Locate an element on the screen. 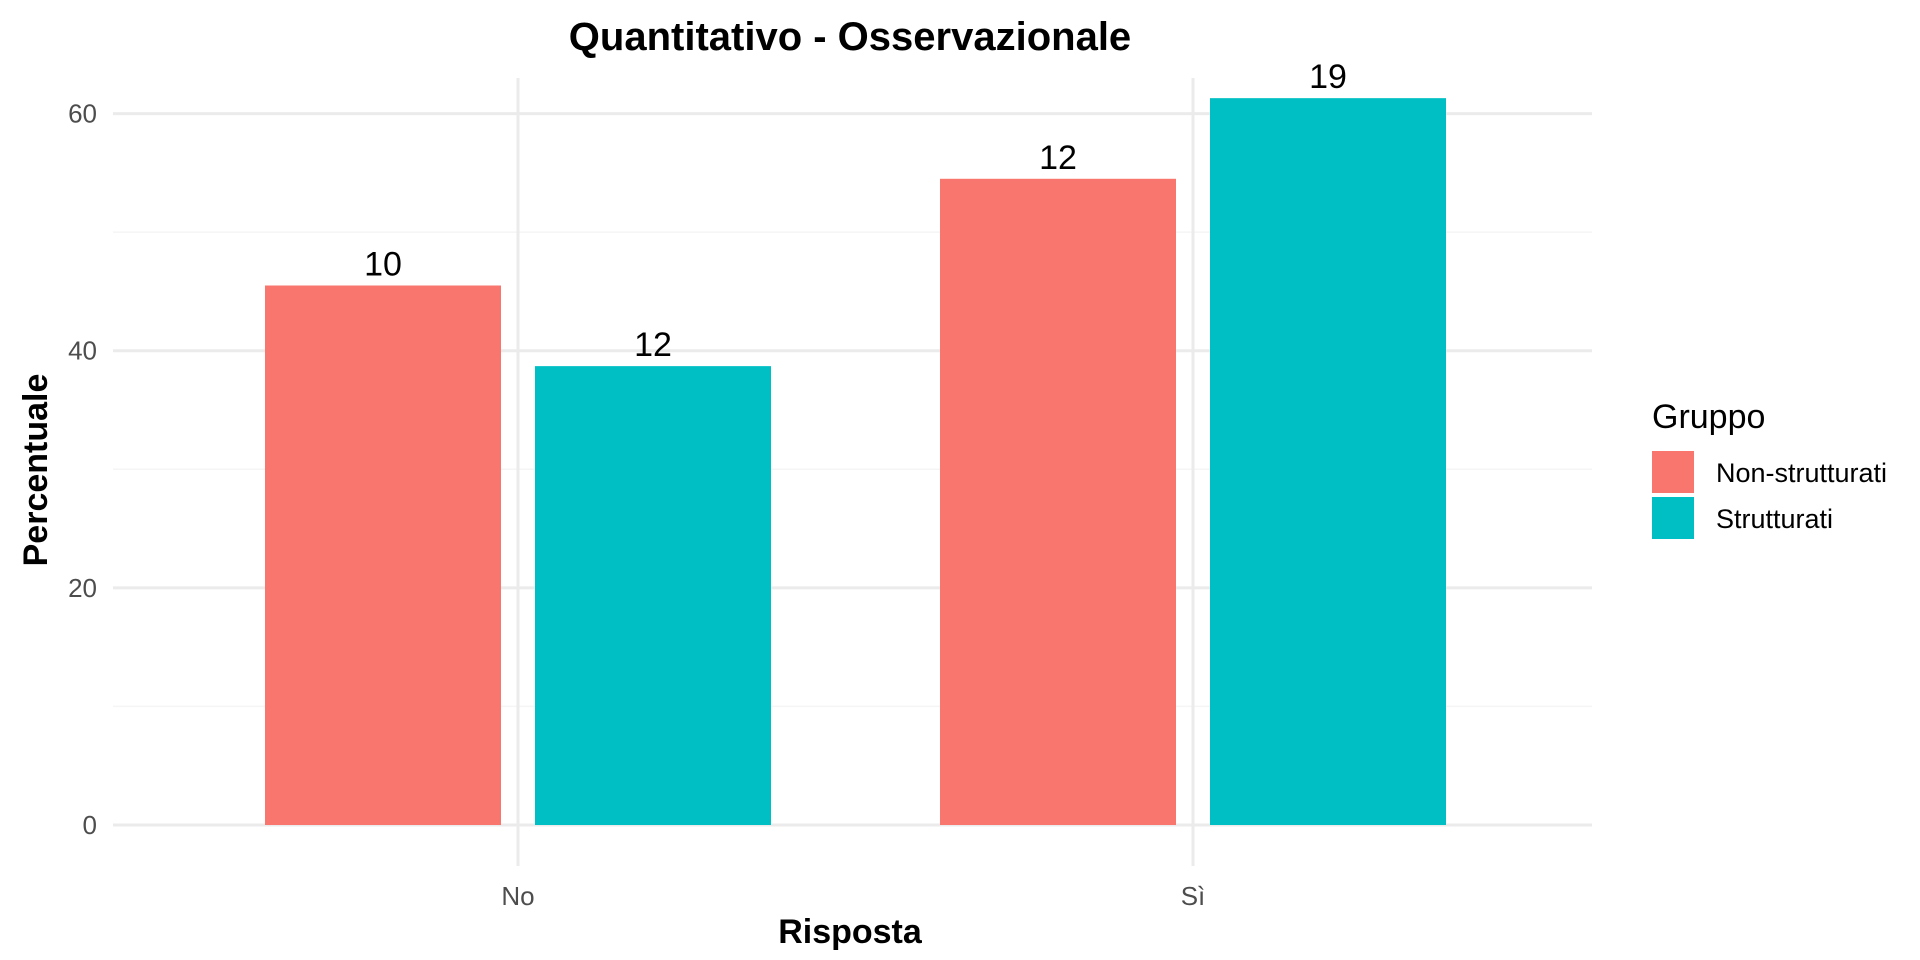  y-axis-title: Percentuale is located at coordinates (36, 470).